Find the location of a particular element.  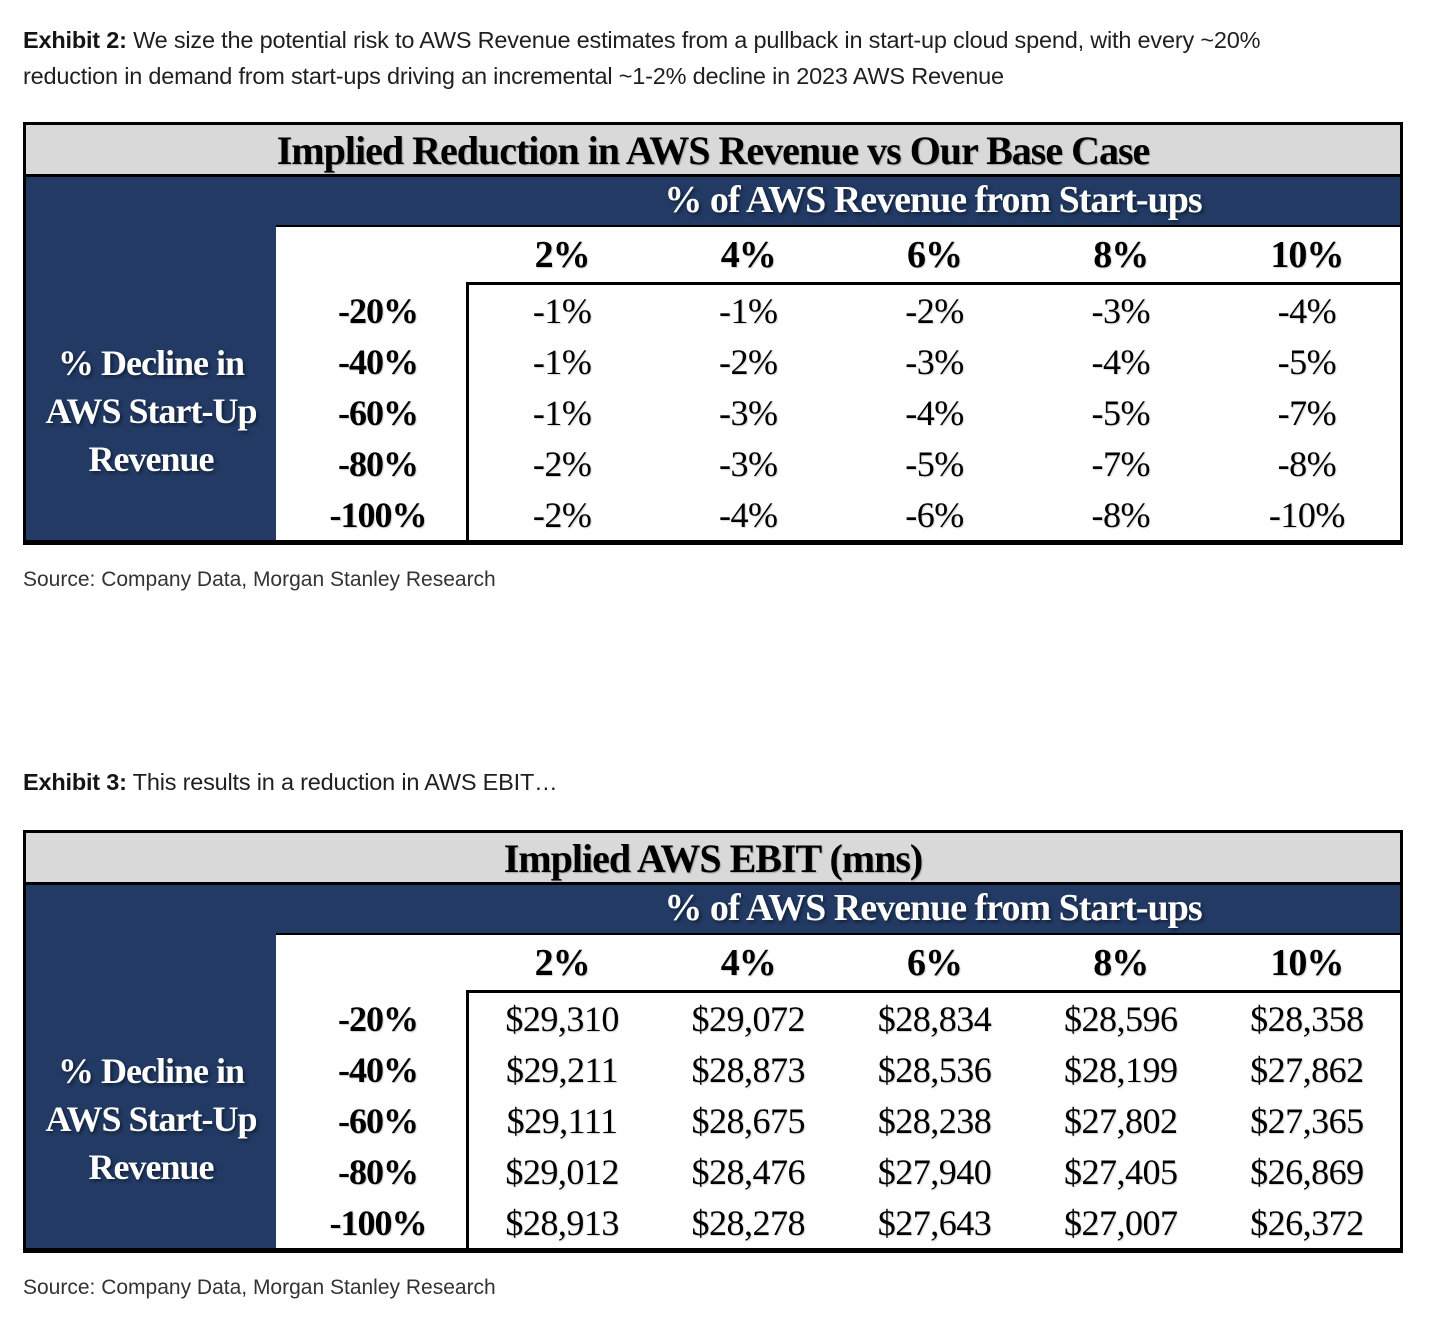

data-cell: $27,802 is located at coordinates (1120, 1120).